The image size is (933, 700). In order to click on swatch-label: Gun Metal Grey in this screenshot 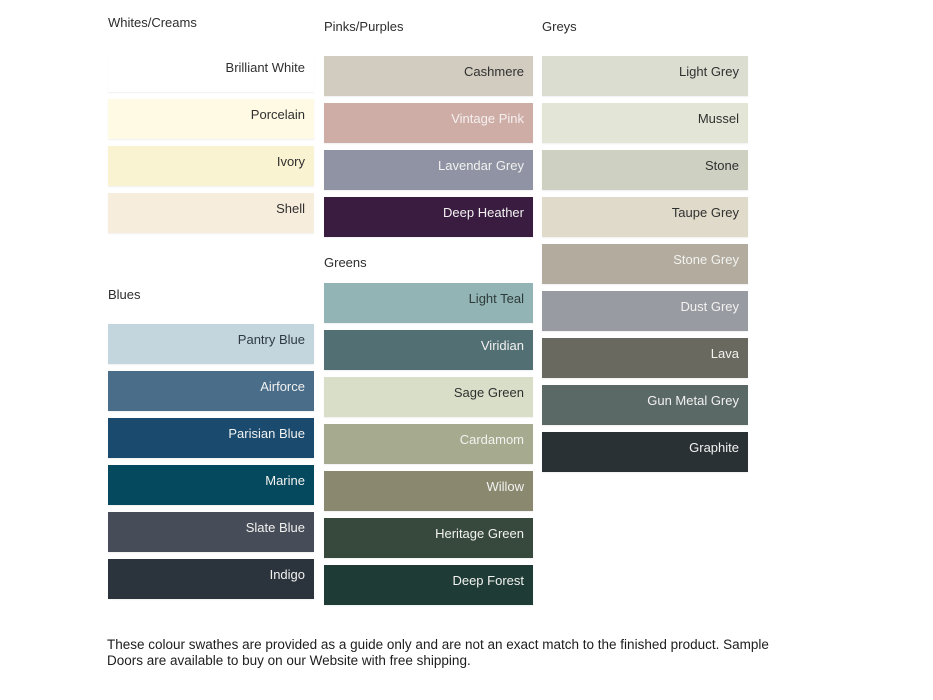, I will do `click(693, 400)`.